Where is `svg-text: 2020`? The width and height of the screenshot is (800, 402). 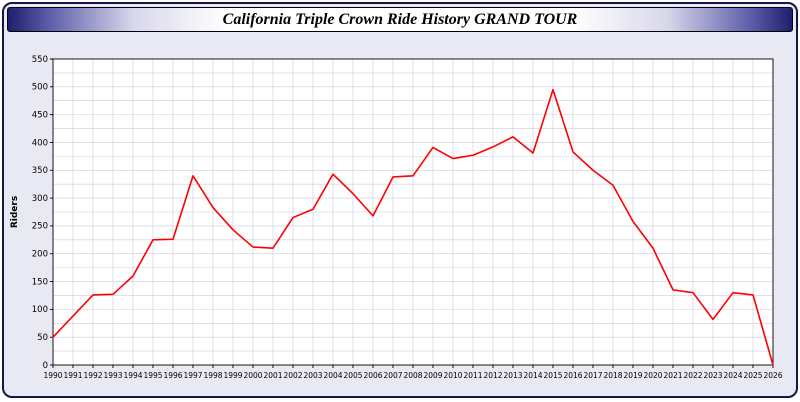
svg-text: 2020 is located at coordinates (652, 375).